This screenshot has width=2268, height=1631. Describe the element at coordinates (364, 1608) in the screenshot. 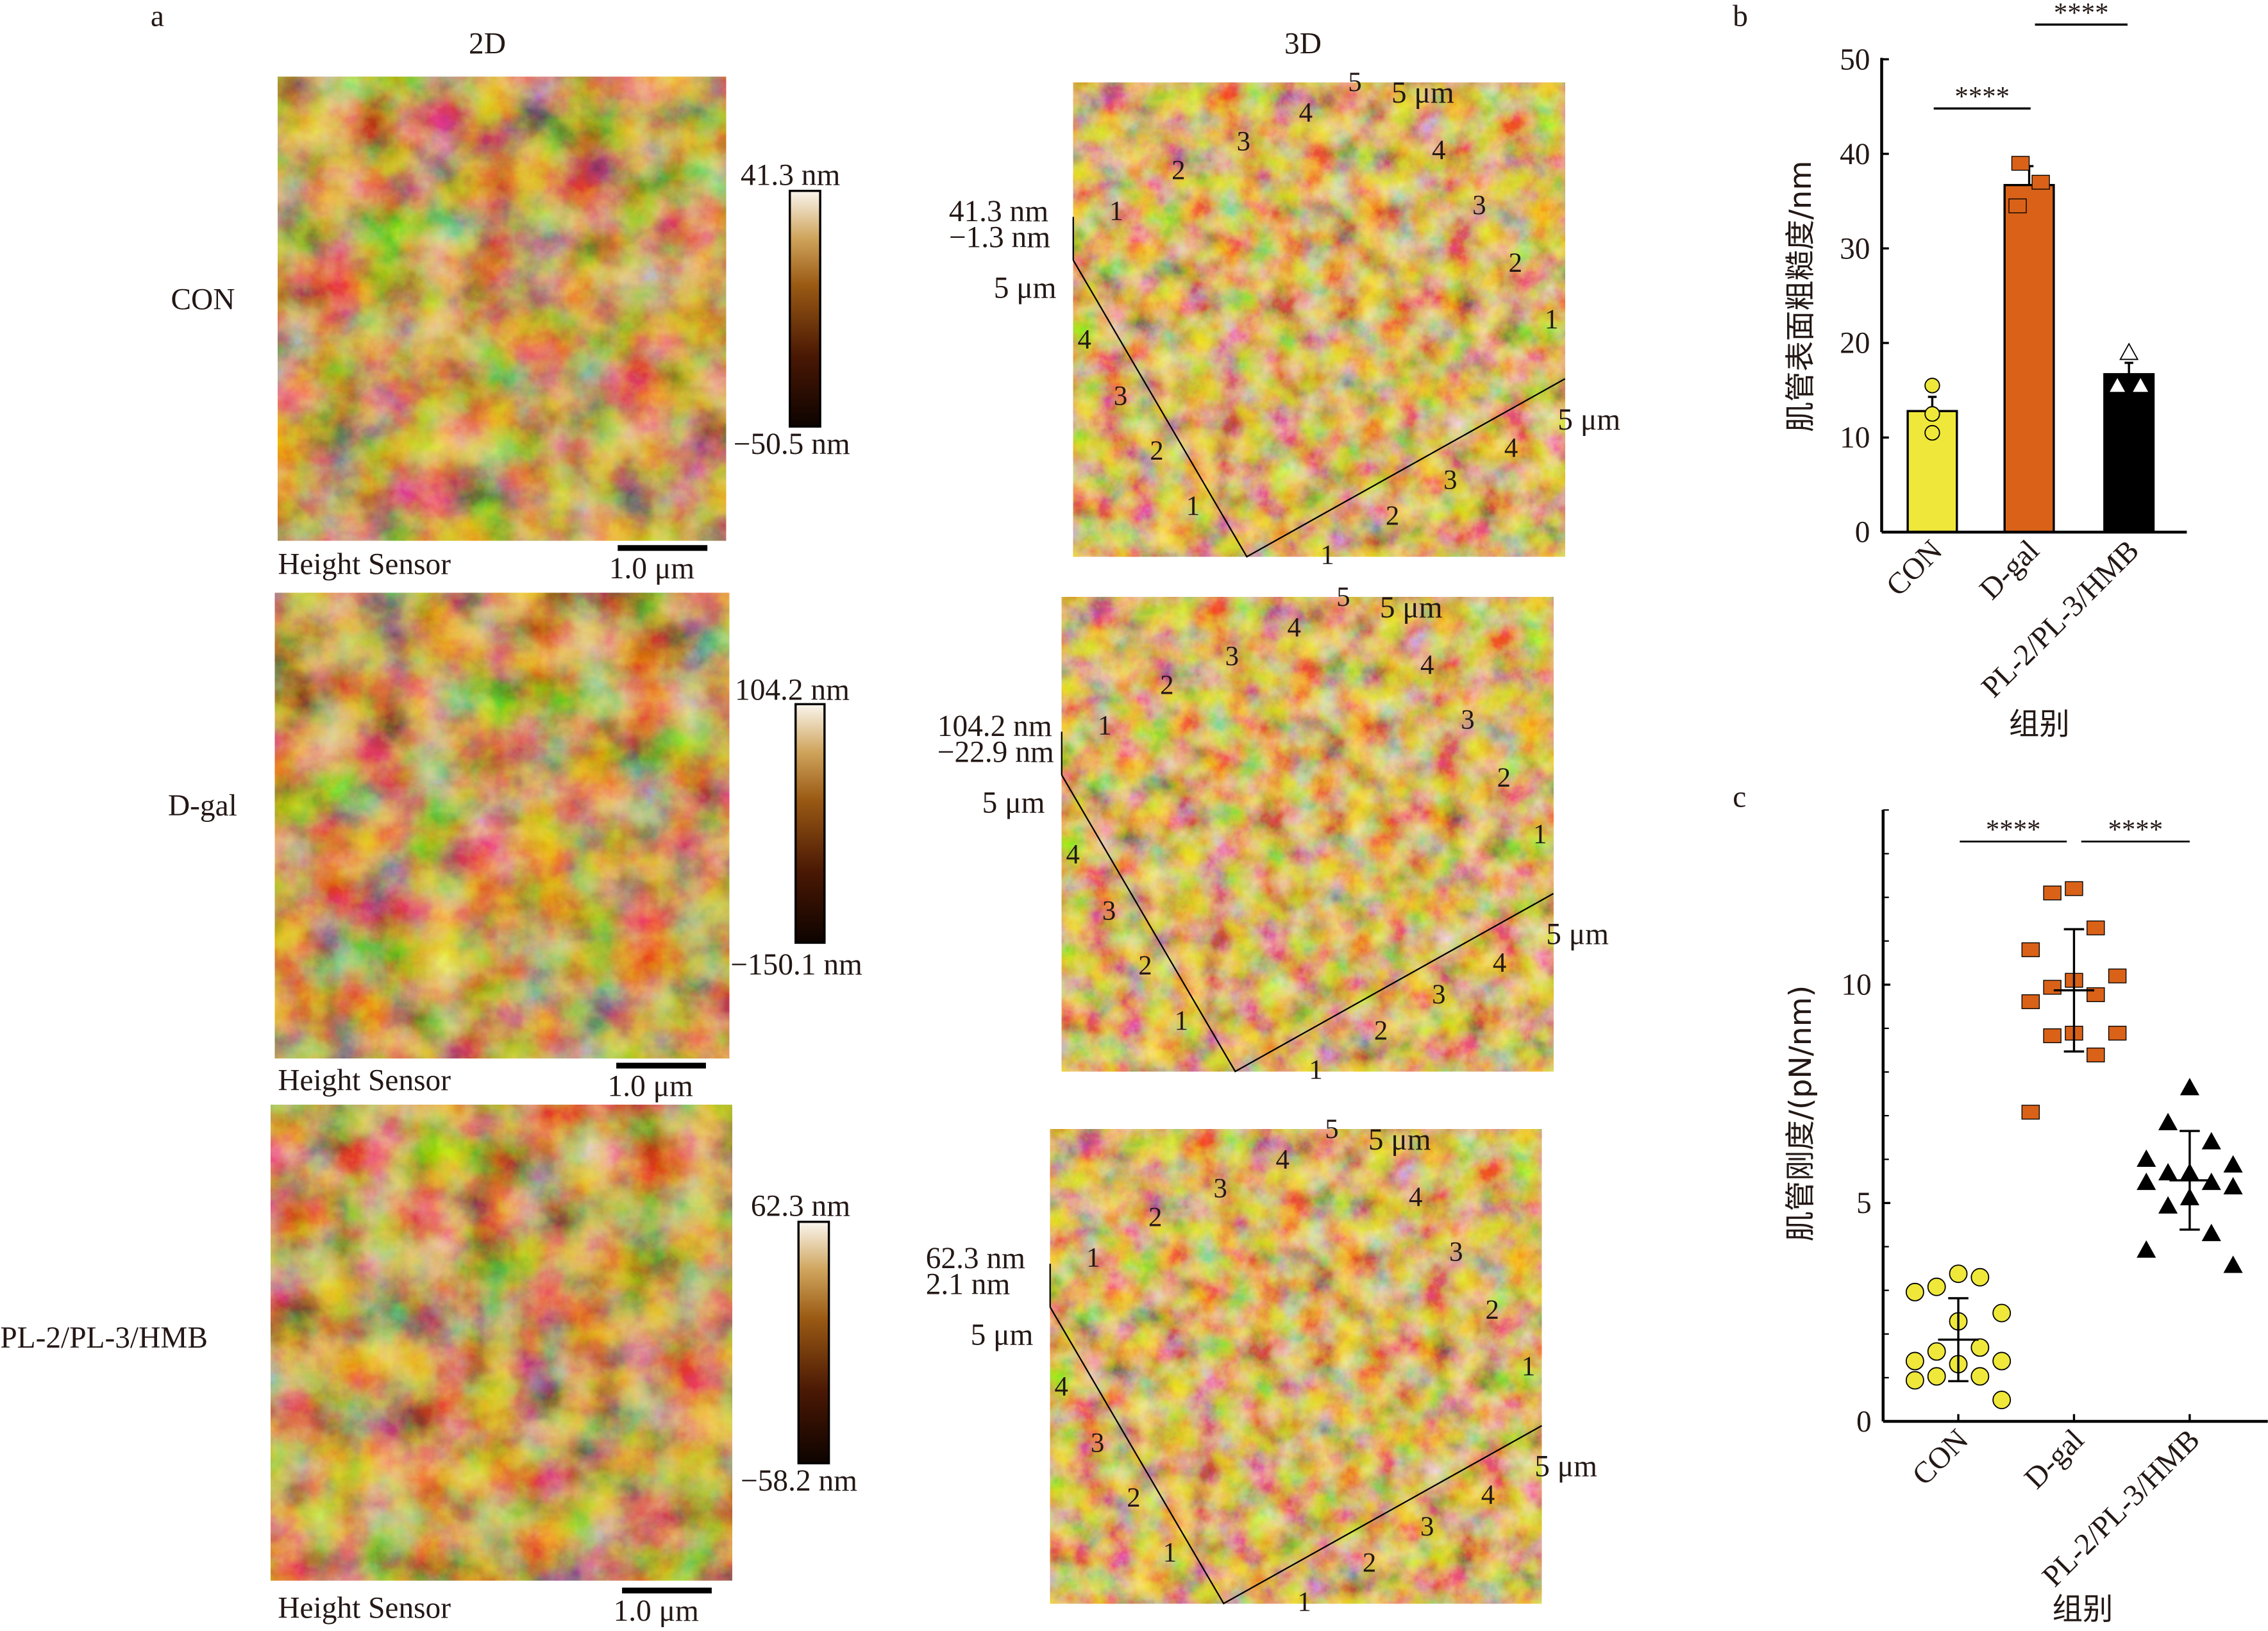

I see `height-sensor-label: Height Sensor` at that location.